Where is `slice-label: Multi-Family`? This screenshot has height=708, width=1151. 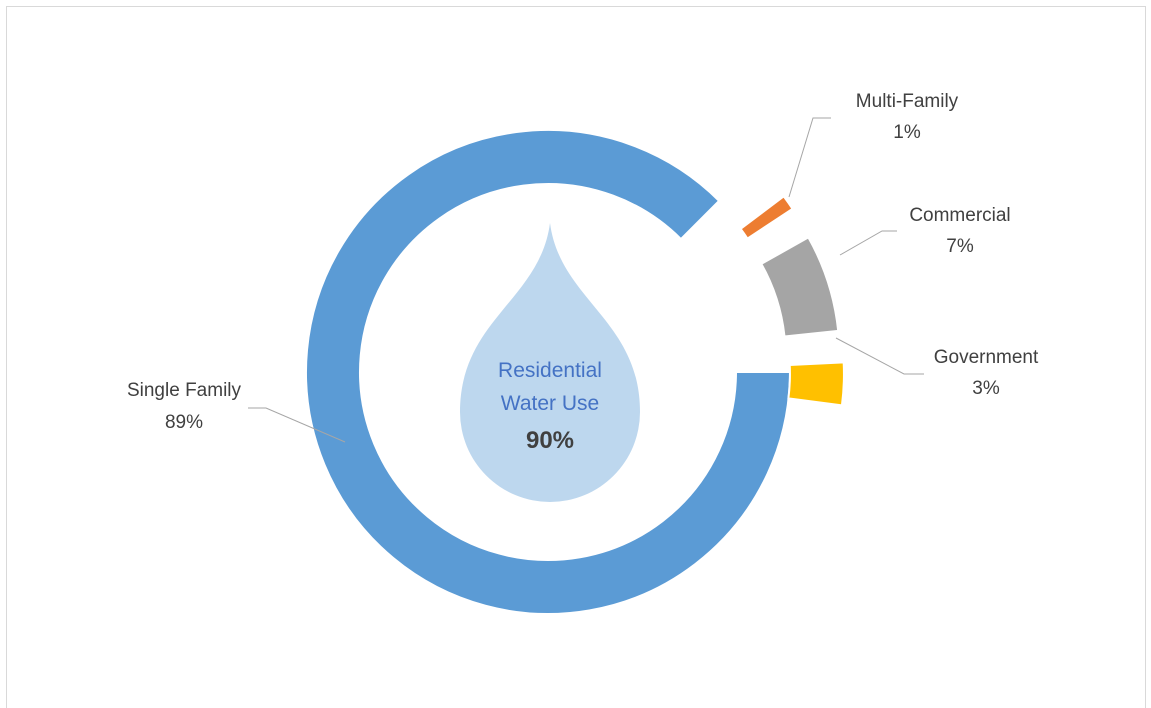 slice-label: Multi-Family is located at coordinates (907, 101).